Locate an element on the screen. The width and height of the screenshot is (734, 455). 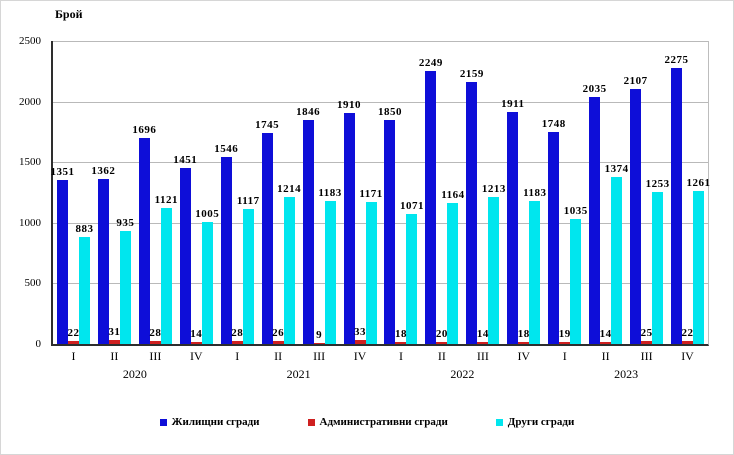
bar-slot: 1164 is located at coordinates (452, 192).